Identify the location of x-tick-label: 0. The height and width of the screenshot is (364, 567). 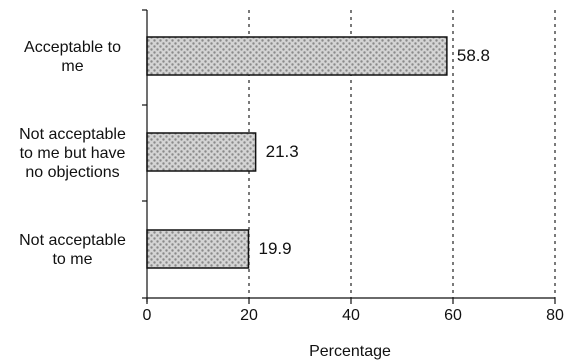
(147, 315).